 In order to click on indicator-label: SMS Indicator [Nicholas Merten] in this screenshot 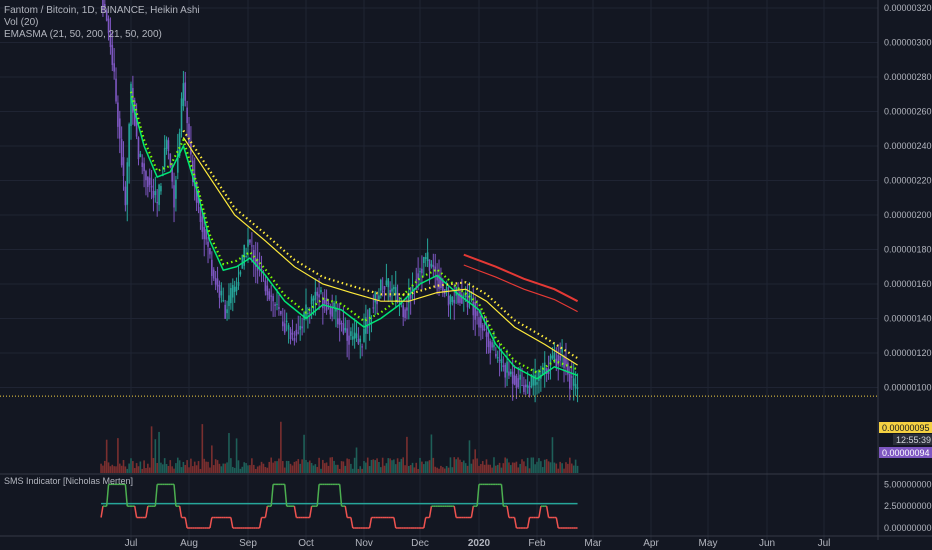, I will do `click(68, 481)`.